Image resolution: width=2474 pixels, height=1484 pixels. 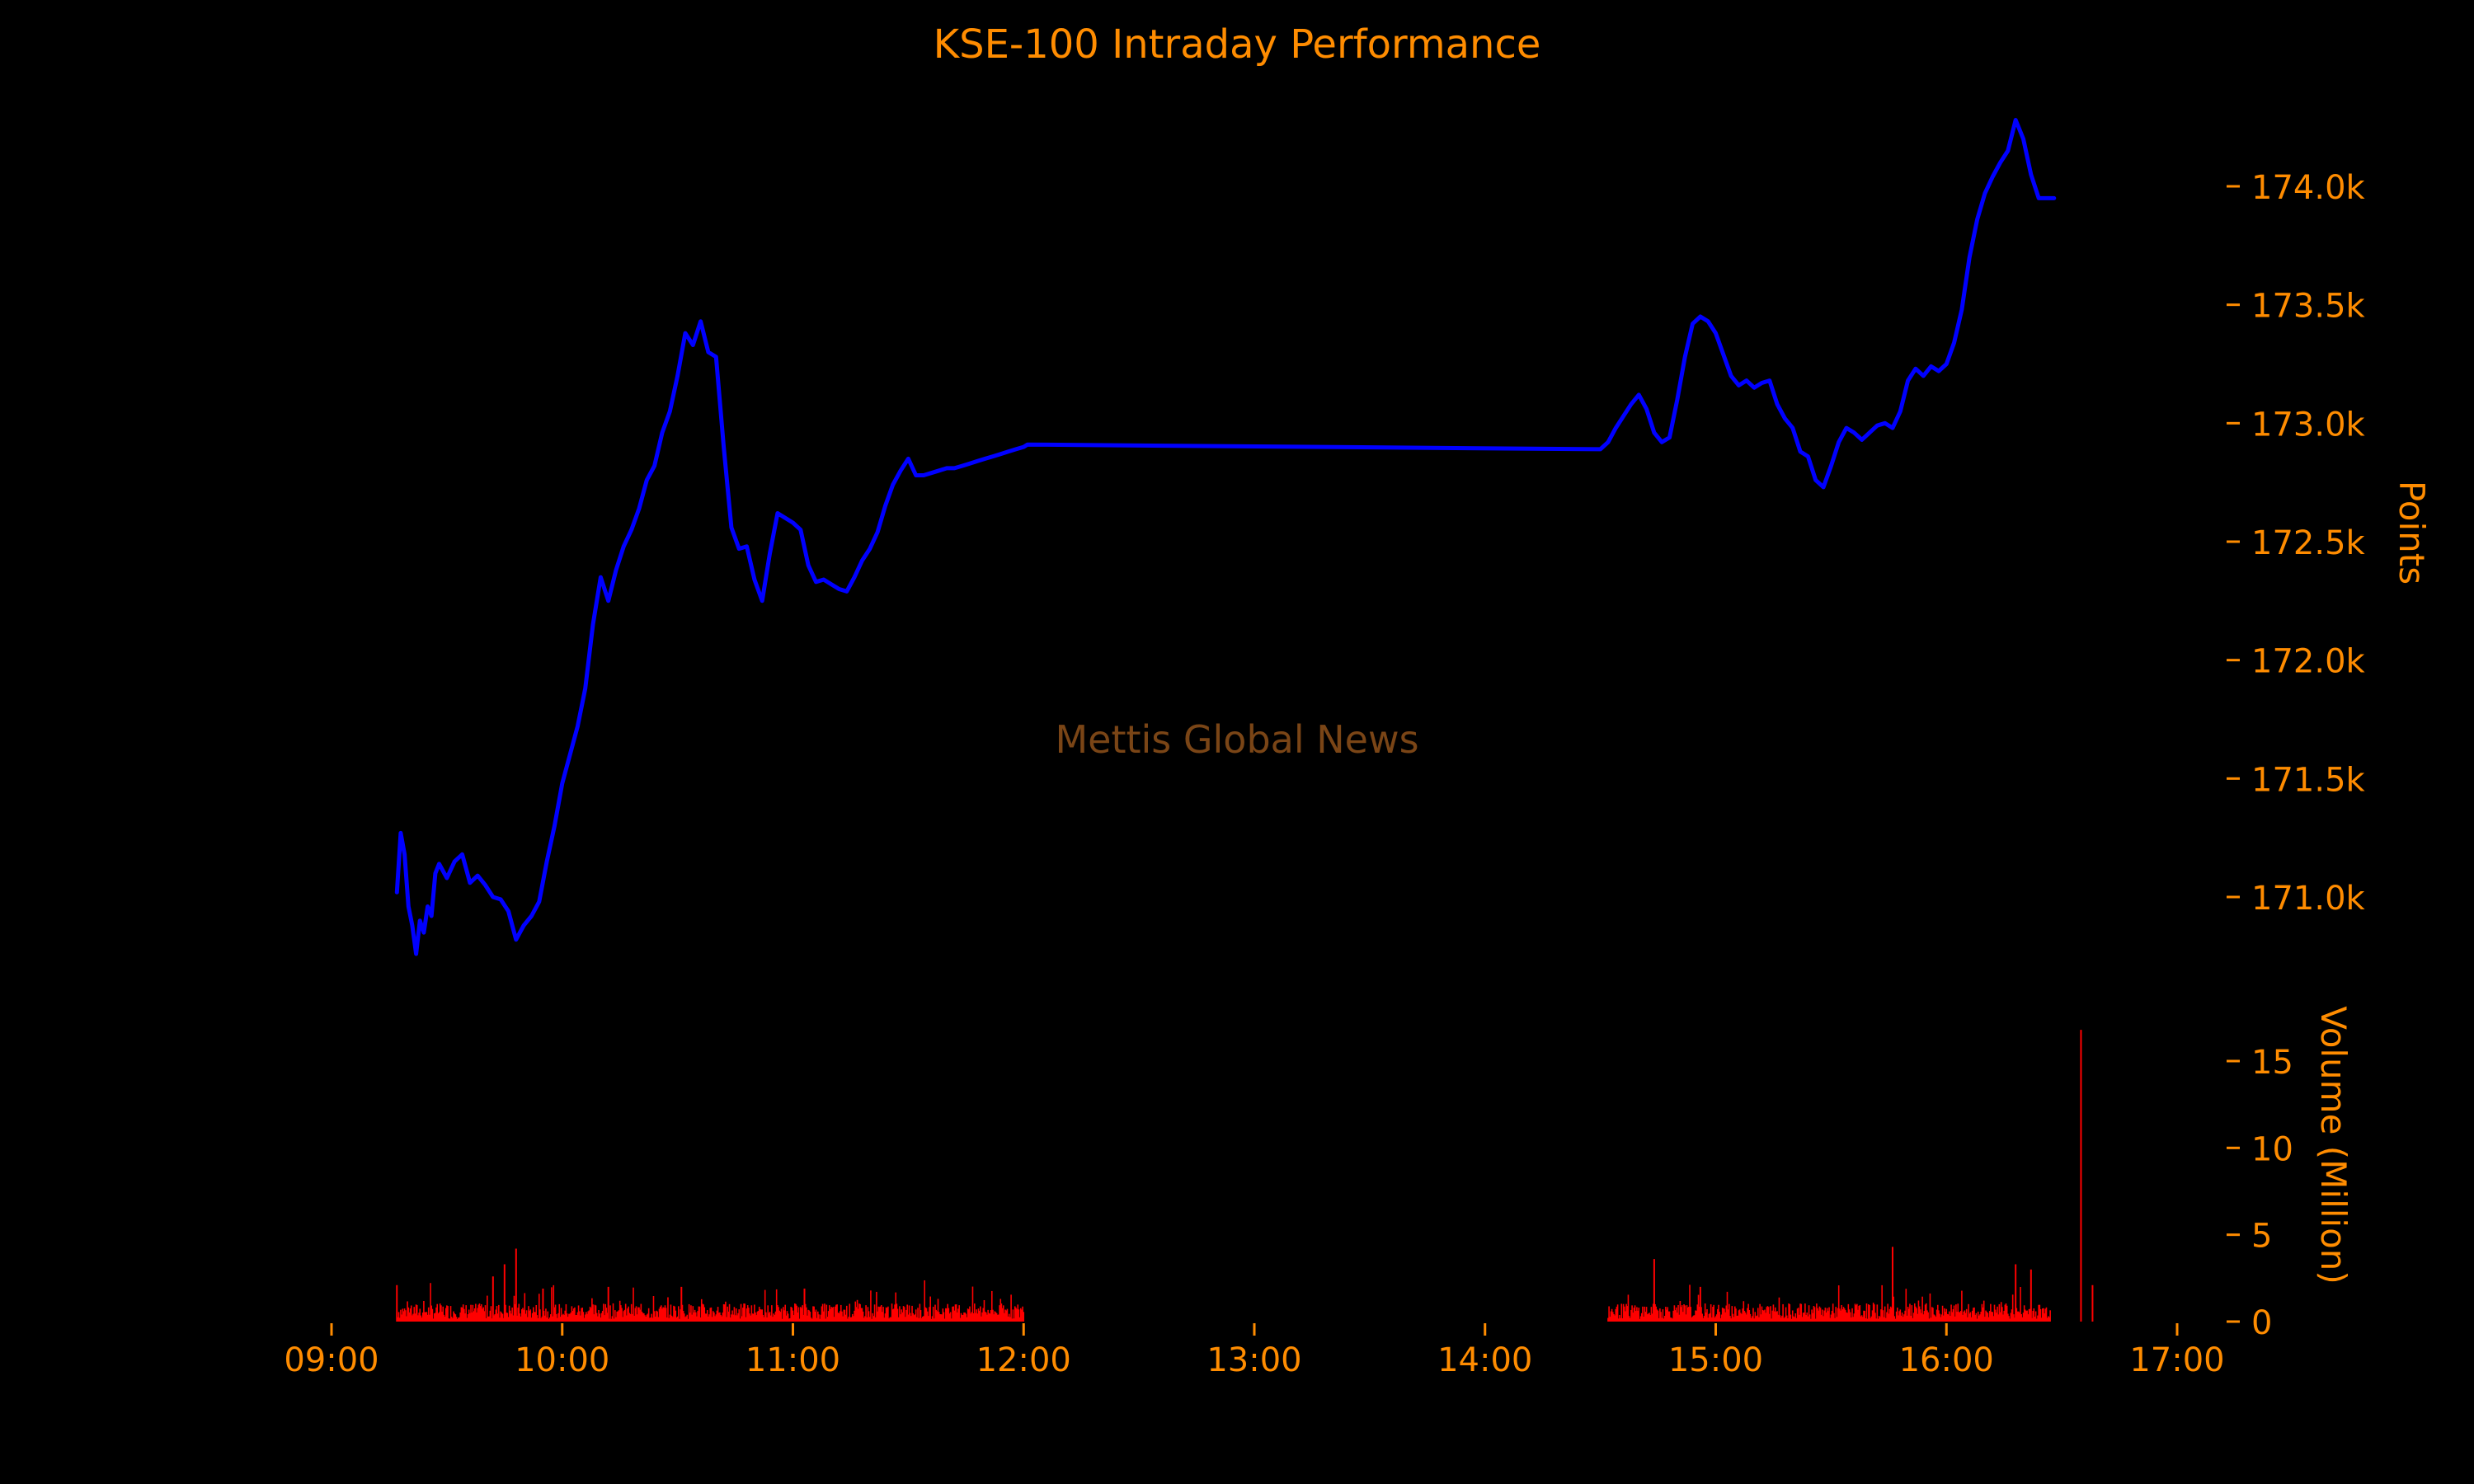 What do you see at coordinates (2412, 533) in the screenshot?
I see `price-axis-label: Points` at bounding box center [2412, 533].